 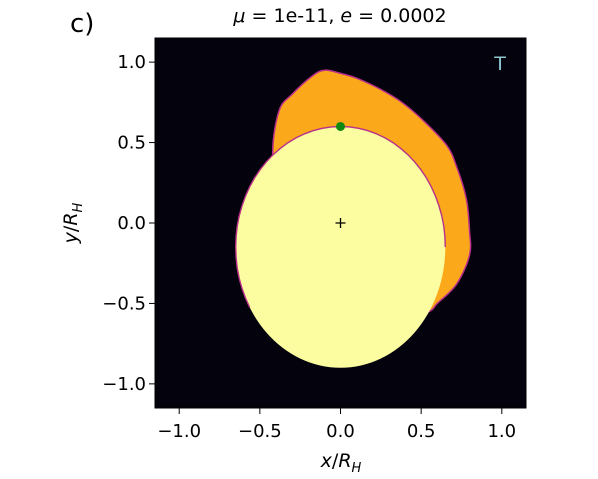 What do you see at coordinates (334, 16) in the screenshot?
I see `title-sep: ,` at bounding box center [334, 16].